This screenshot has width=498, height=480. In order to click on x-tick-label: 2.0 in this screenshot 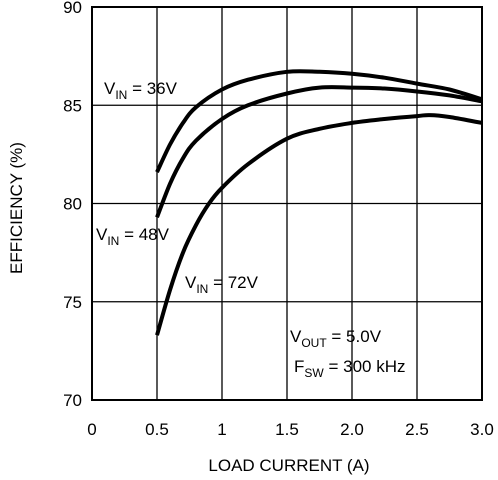, I will do `click(352, 429)`.